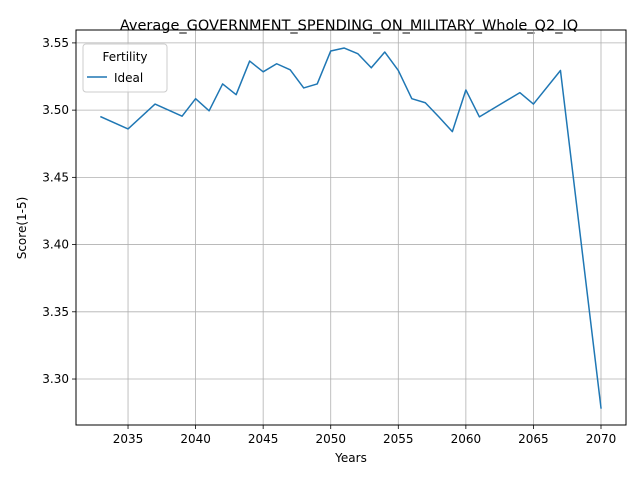 The height and width of the screenshot is (480, 640). Describe the element at coordinates (55, 43) in the screenshot. I see `y-tick-label: 3.55` at that location.